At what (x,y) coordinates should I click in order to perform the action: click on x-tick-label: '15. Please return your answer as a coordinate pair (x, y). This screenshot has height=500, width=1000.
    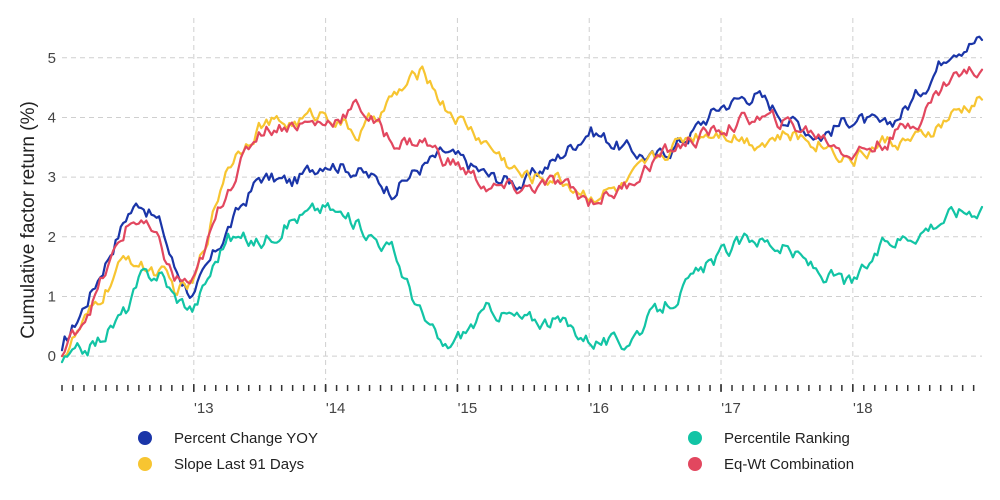
    Looking at the image, I should click on (468, 408).